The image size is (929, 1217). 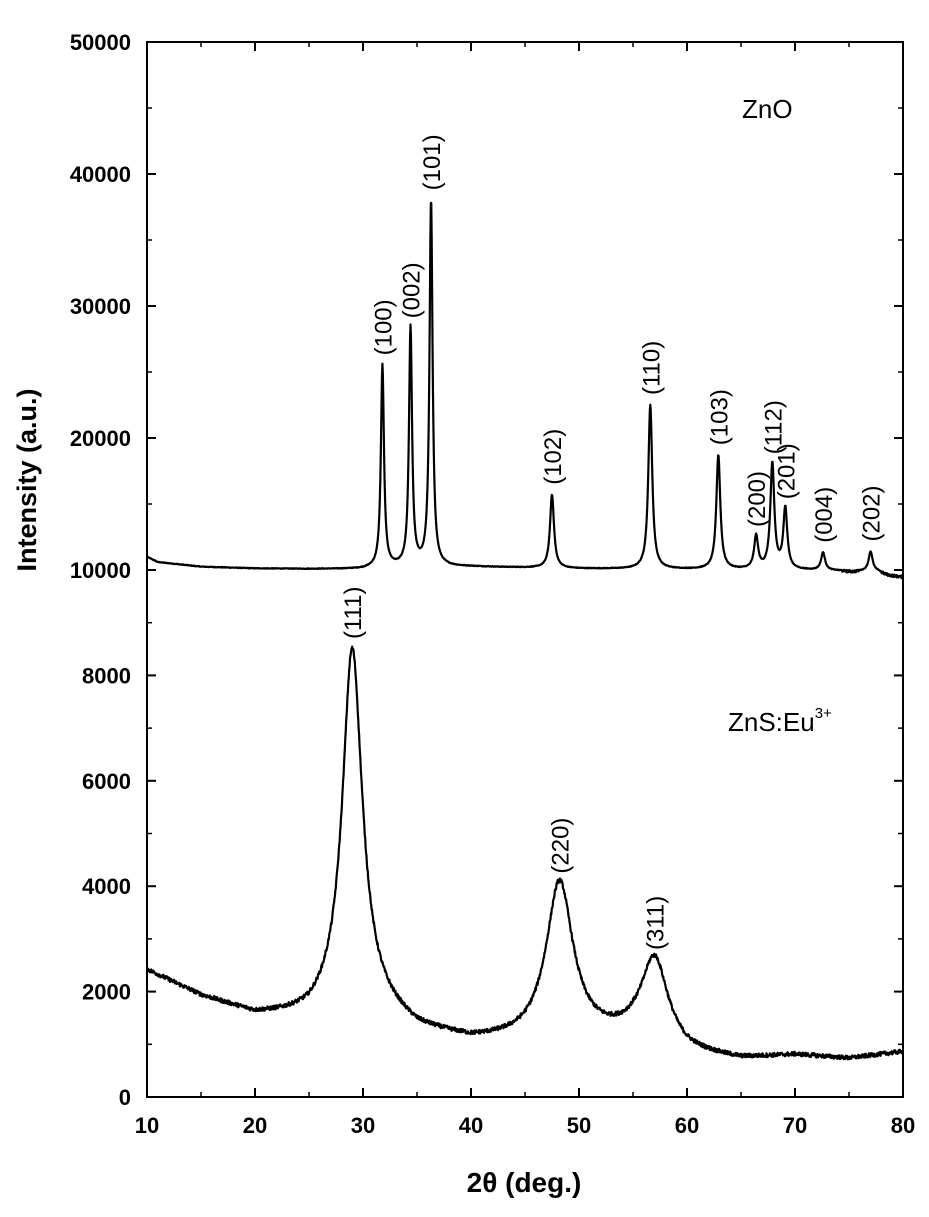 What do you see at coordinates (383, 327) in the screenshot?
I see `peak-label: (100)` at bounding box center [383, 327].